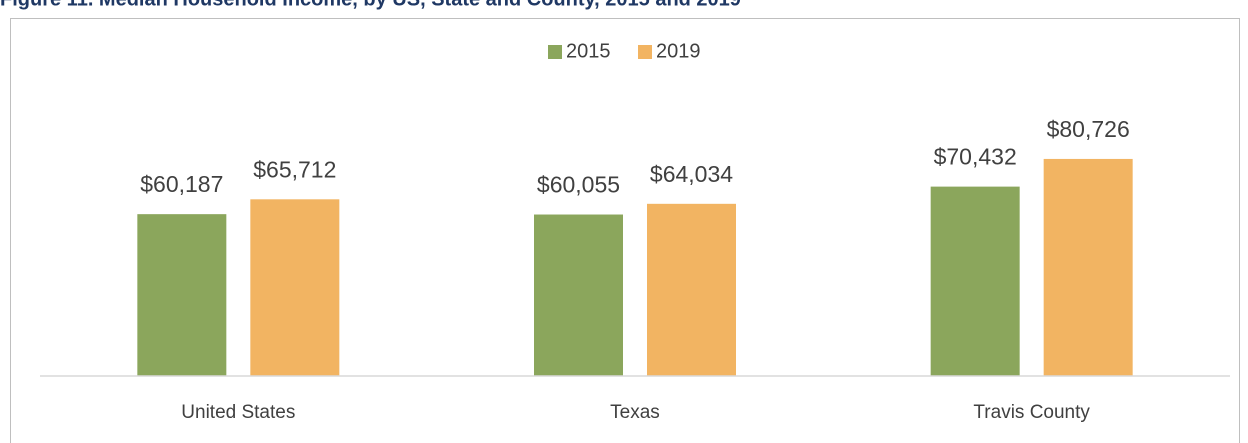 Image resolution: width=1248 pixels, height=443 pixels. What do you see at coordinates (588, 51) in the screenshot?
I see `legend-label: 2015` at bounding box center [588, 51].